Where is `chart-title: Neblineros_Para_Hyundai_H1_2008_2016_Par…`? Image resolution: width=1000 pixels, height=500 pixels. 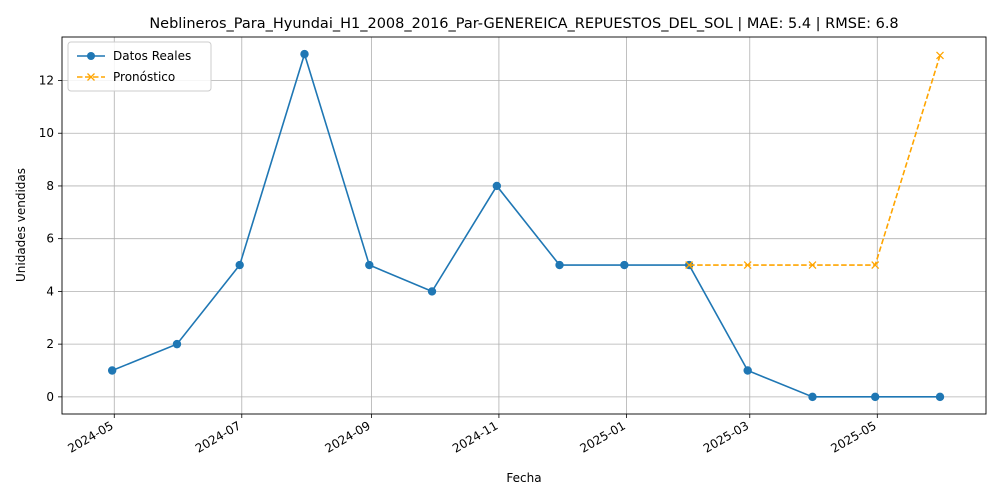
chart-title: Neblineros_Para_Hyundai_H1_2008_2016_Par… is located at coordinates (523, 24).